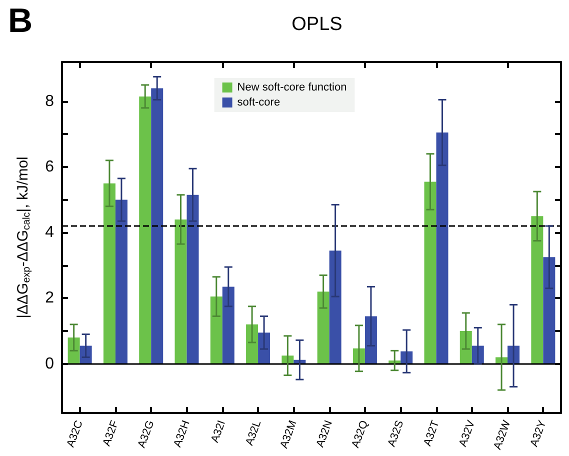  What do you see at coordinates (396, 433) in the screenshot?
I see `x-tick-label: A32S` at bounding box center [396, 433].